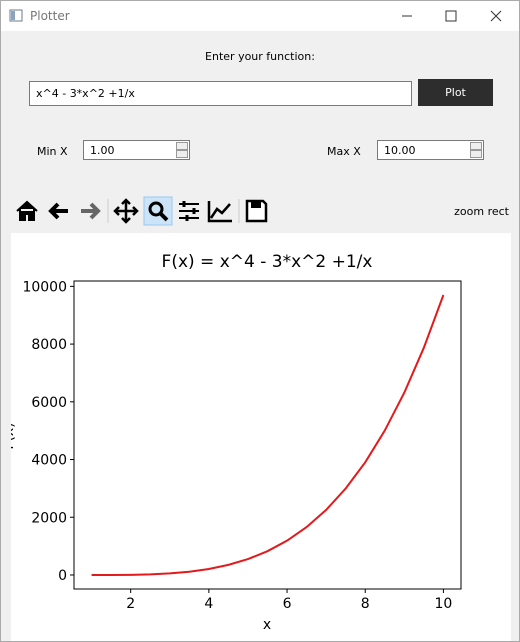 Image resolution: width=520 pixels, height=642 pixels. I want to click on toolbar-mode: zoom rect, so click(481, 211).